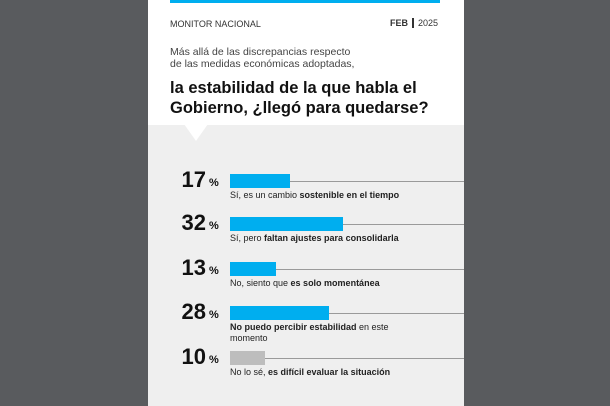 The width and height of the screenshot is (610, 406). I want to click on label-part: No lo sé,, so click(249, 372).